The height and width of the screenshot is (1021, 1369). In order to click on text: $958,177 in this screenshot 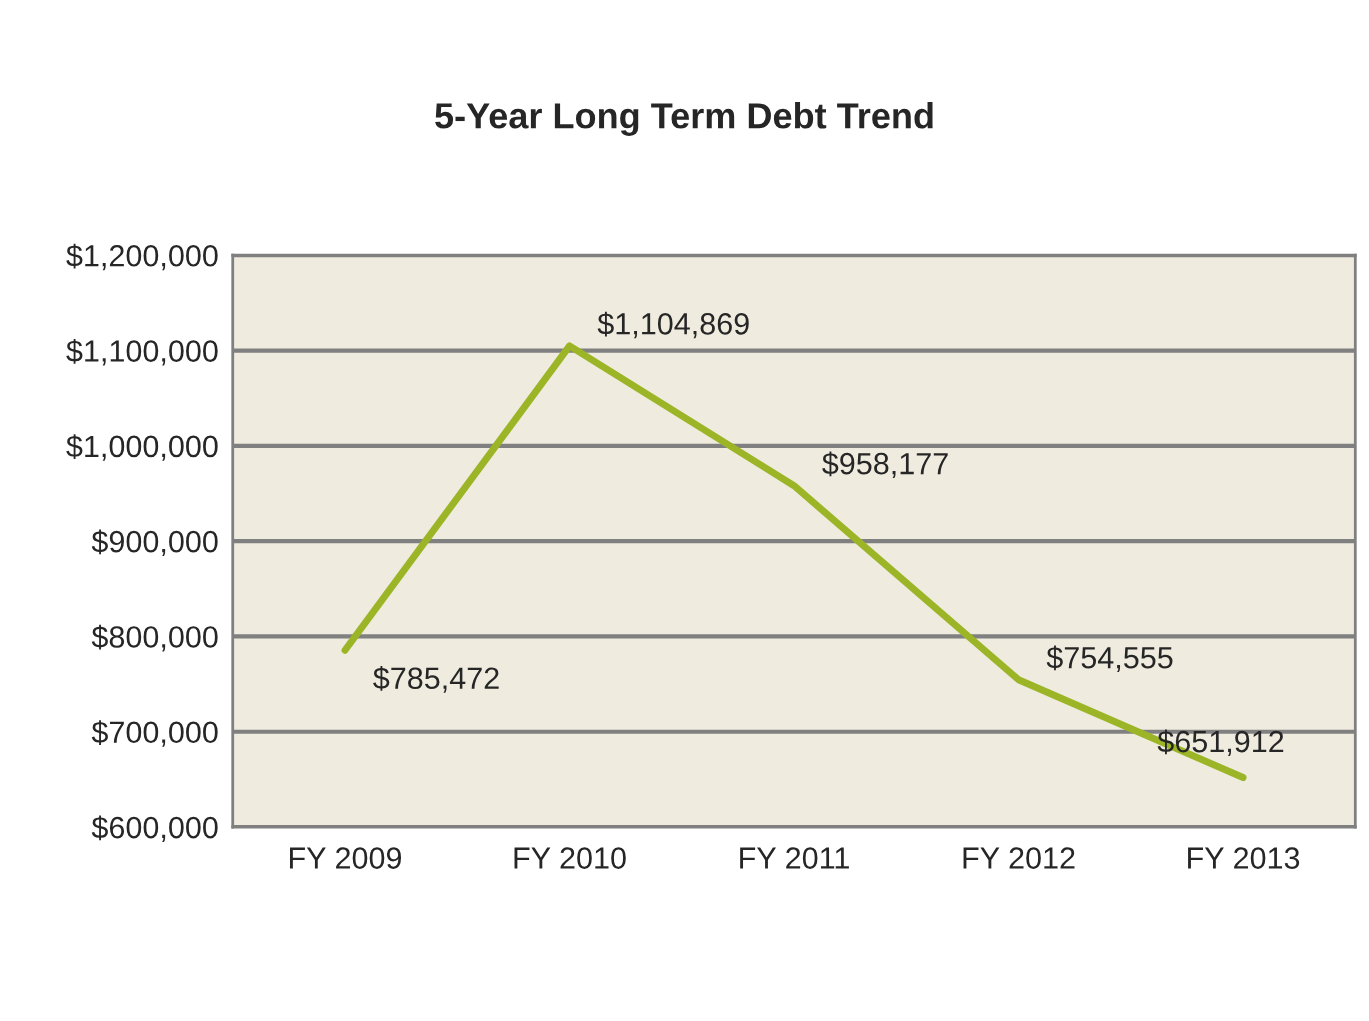, I will do `click(885, 465)`.